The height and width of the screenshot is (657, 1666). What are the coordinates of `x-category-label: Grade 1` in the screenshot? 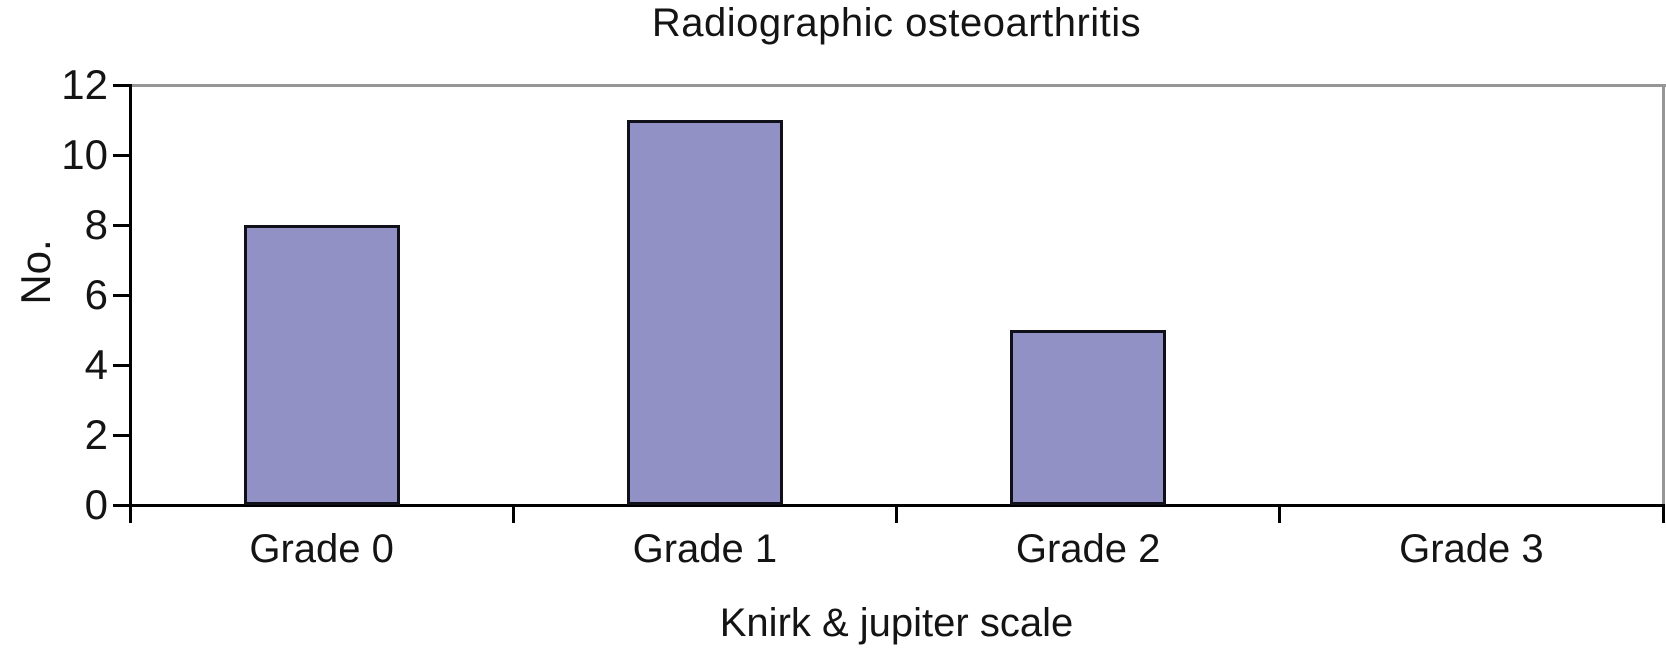 It's located at (705, 549).